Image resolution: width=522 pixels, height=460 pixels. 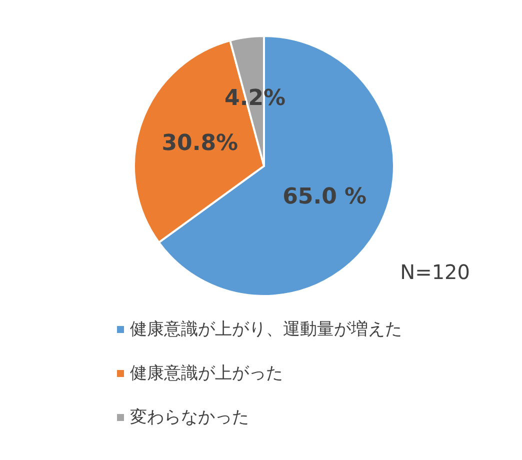 What do you see at coordinates (189, 418) in the screenshot?
I see `legend-label: 変わらなかった` at bounding box center [189, 418].